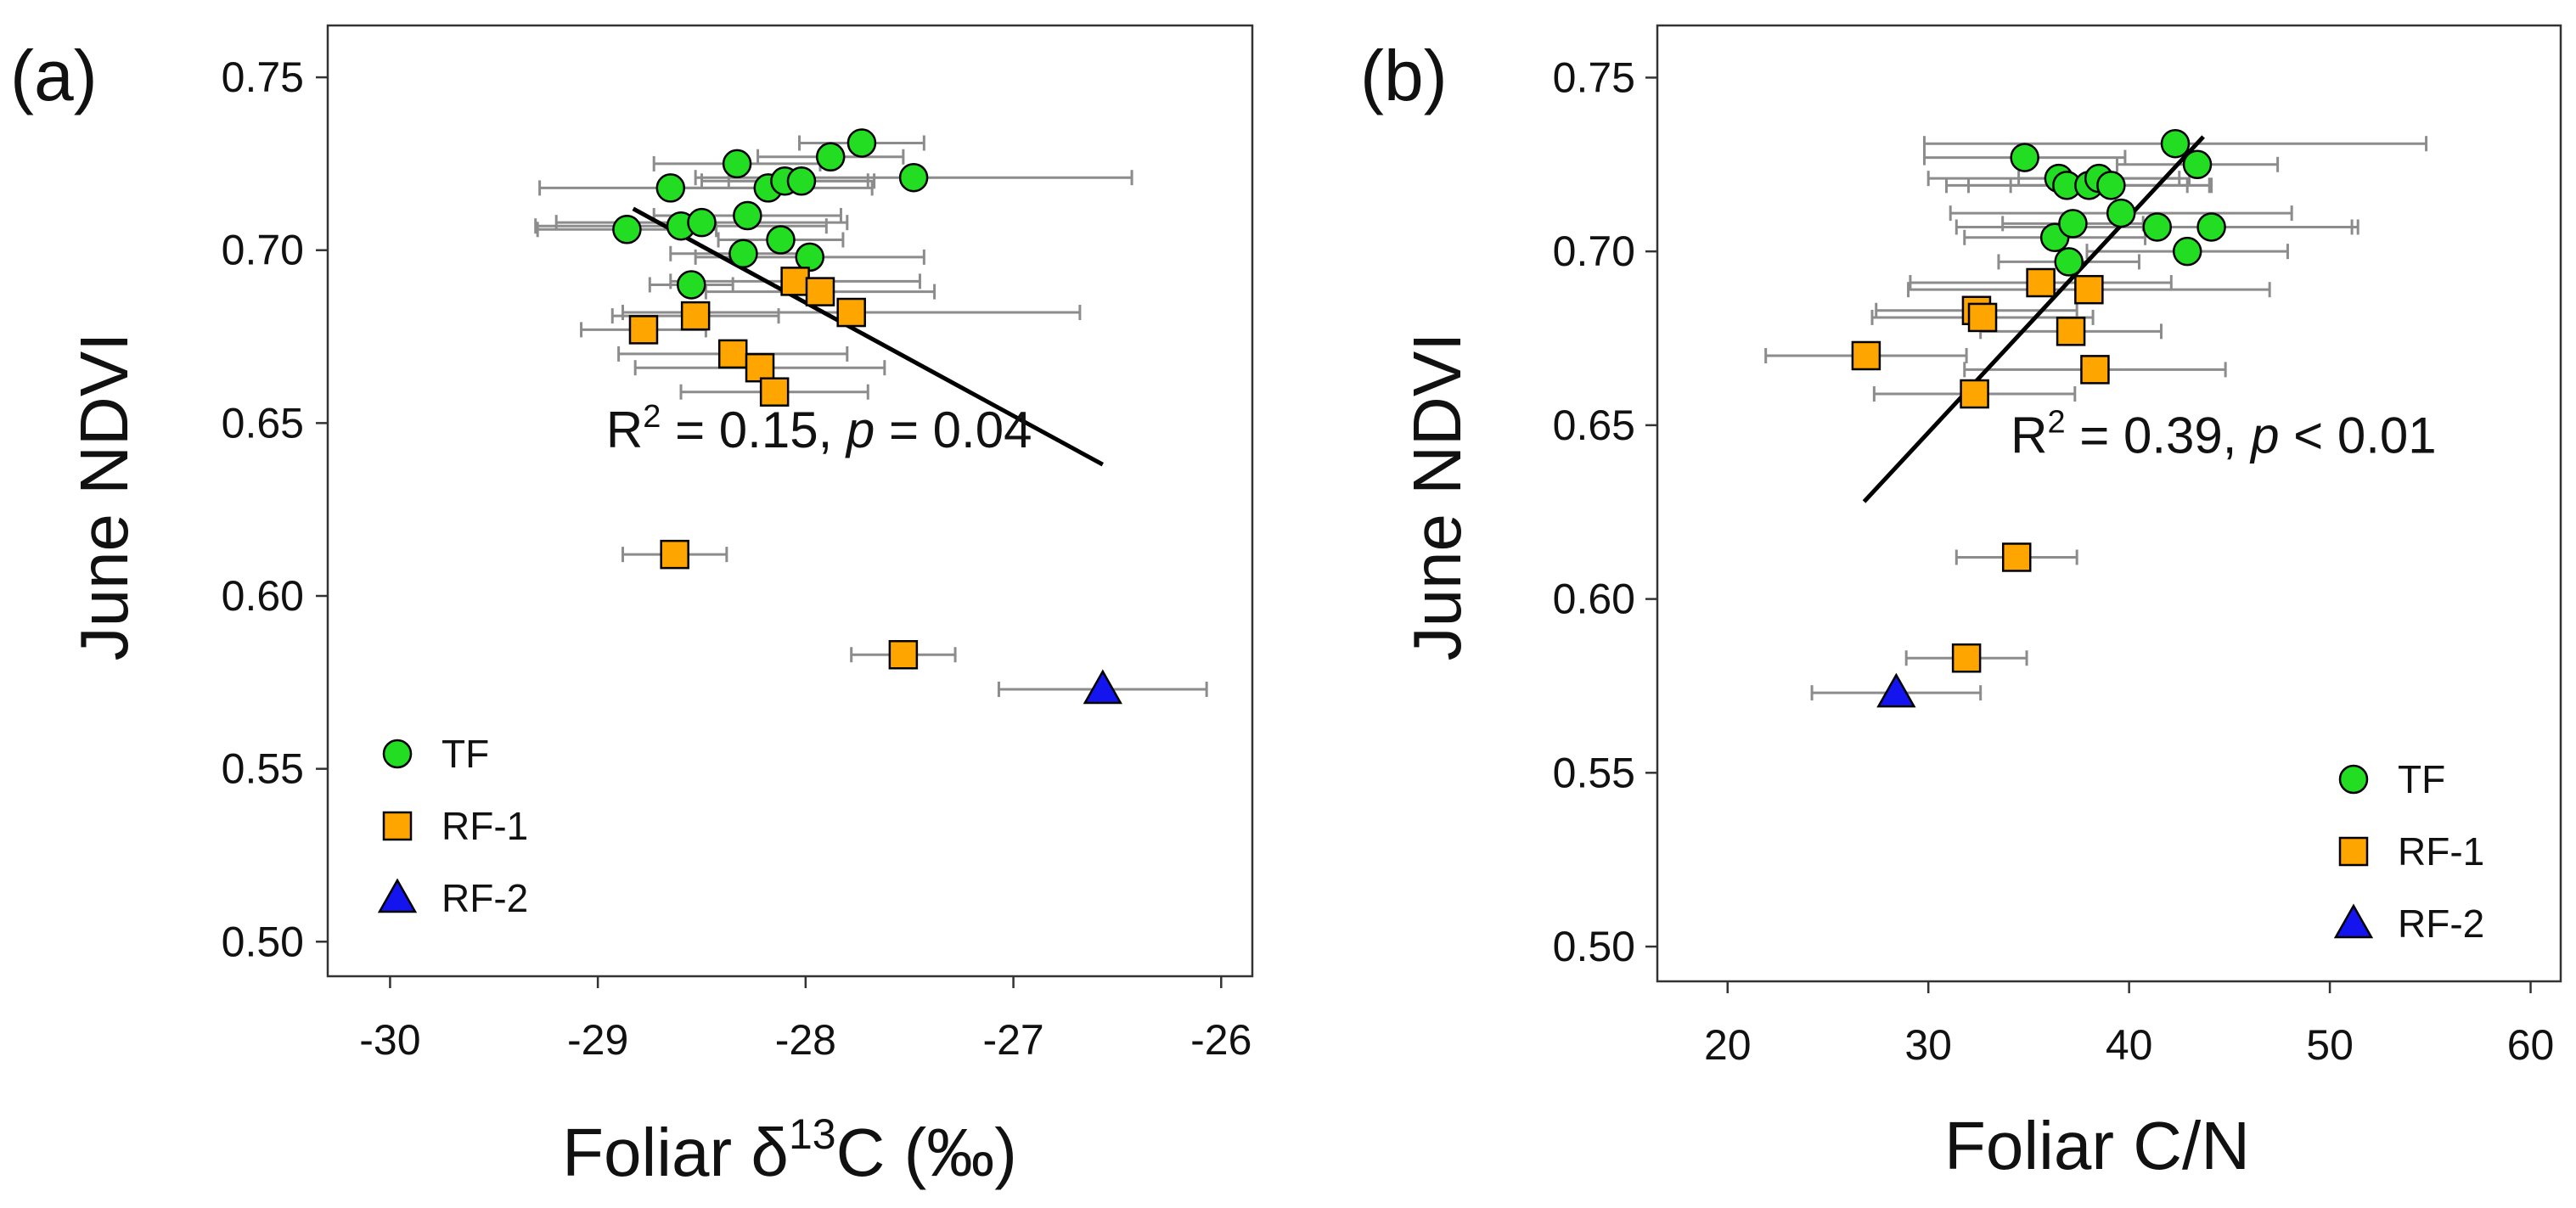 This screenshot has height=1208, width=2576. I want to click on x-tick-label: 60, so click(2531, 1045).